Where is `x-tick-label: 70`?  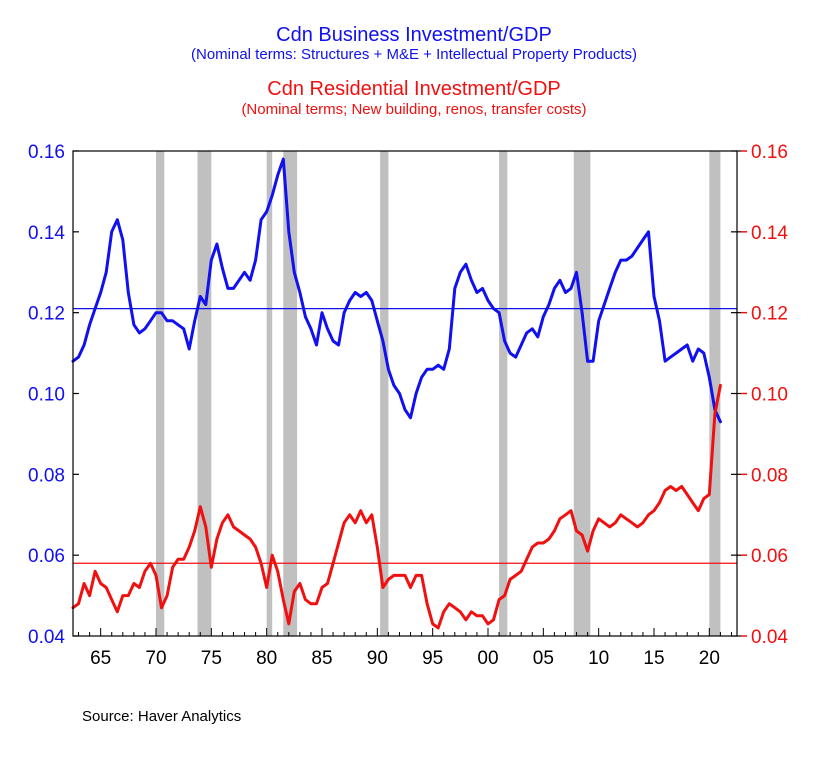
x-tick-label: 70 is located at coordinates (155, 658).